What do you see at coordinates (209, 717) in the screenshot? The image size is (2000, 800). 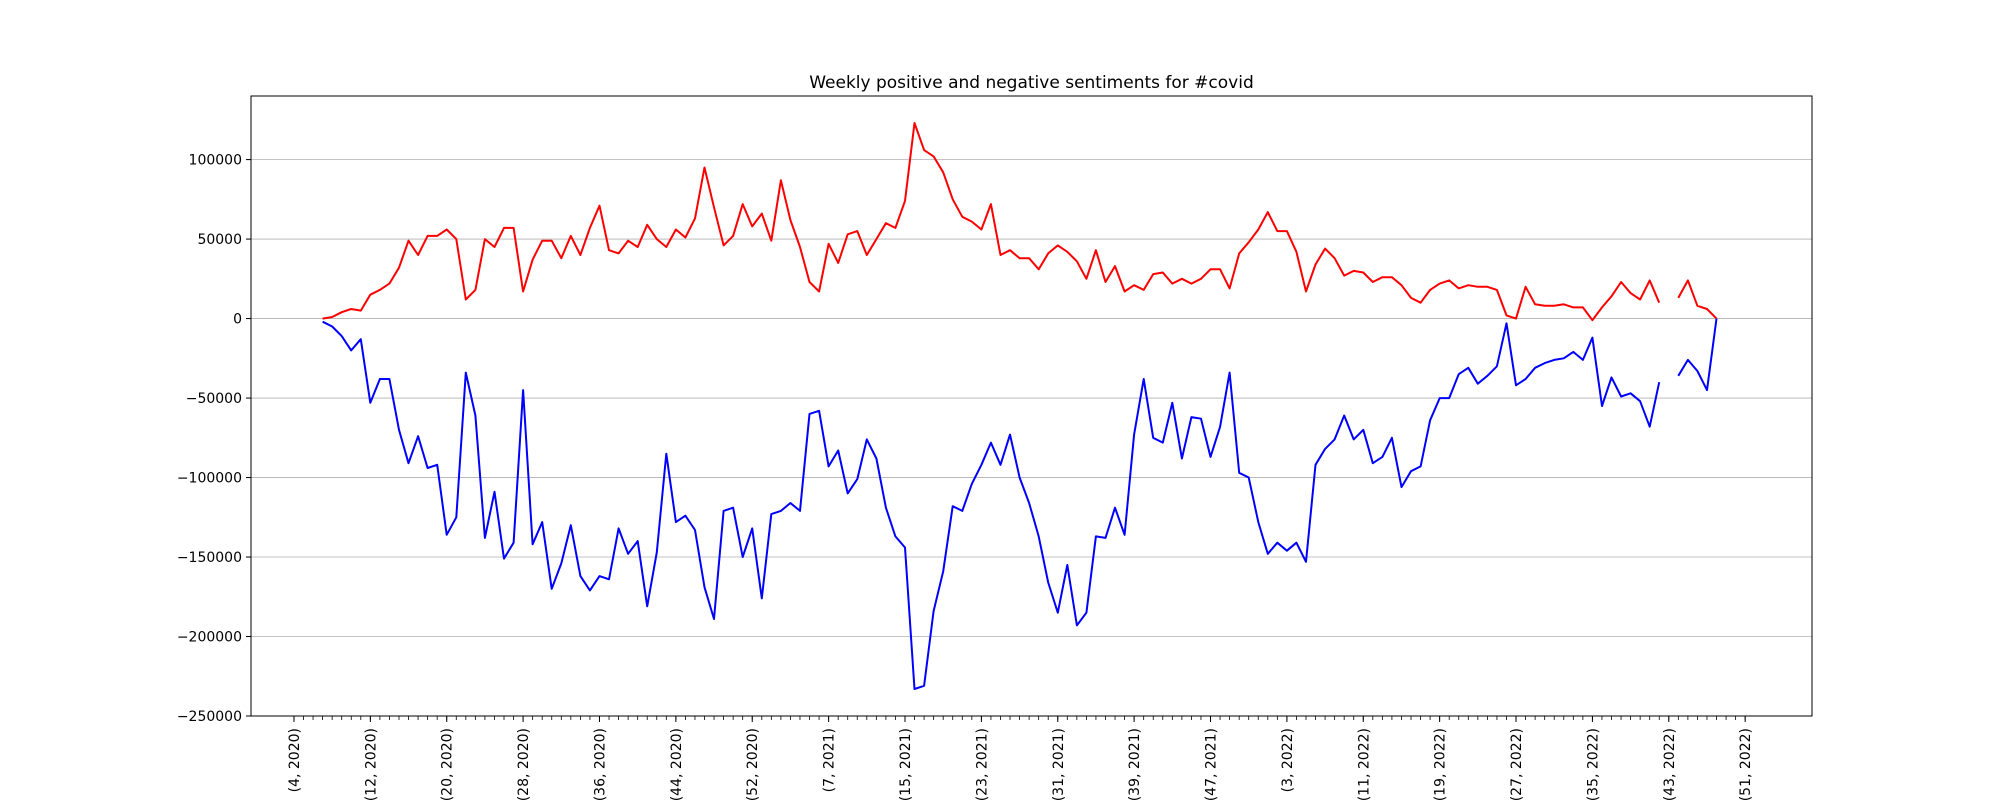 I see `y-tick-label: −250000` at bounding box center [209, 717].